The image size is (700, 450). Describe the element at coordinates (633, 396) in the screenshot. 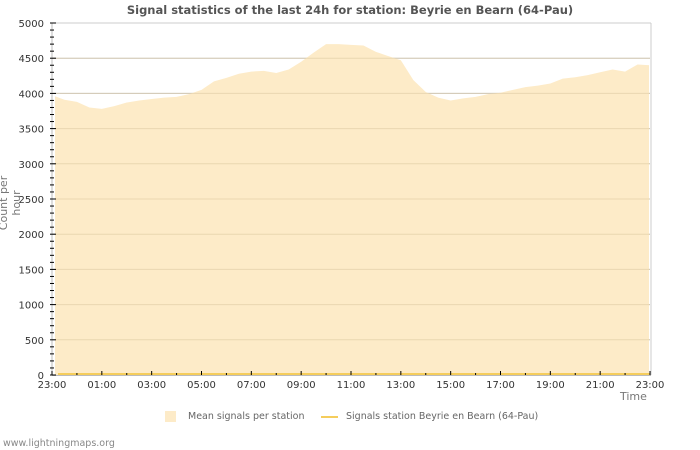

I see `x-axis-label: Time` at that location.